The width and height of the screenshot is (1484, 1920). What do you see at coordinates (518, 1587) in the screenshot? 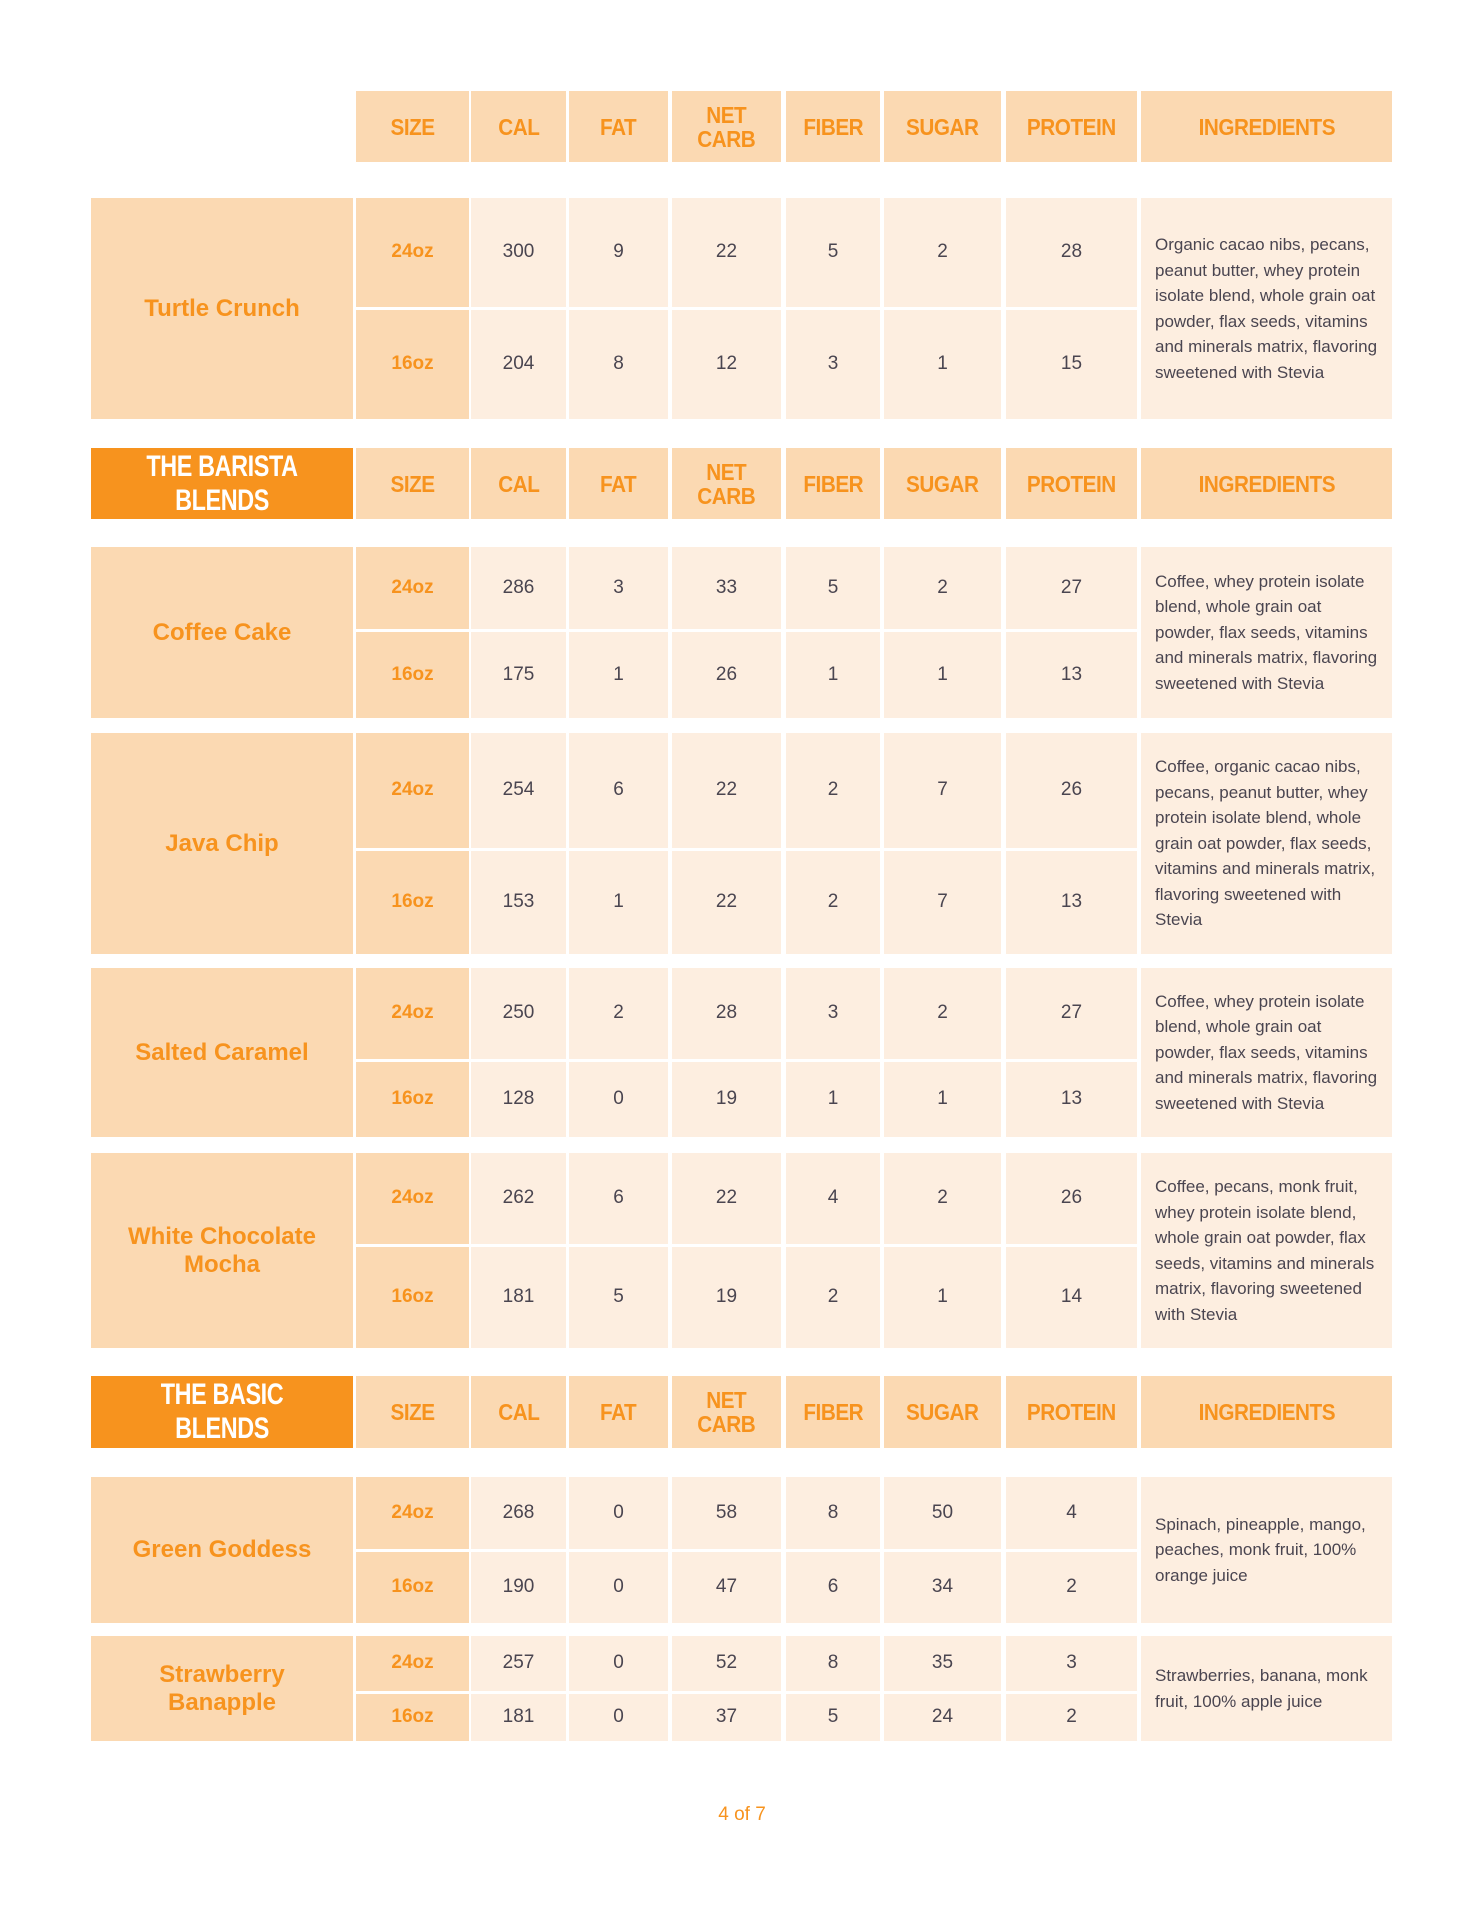
I see `cell-cal-text: 190` at bounding box center [518, 1587].